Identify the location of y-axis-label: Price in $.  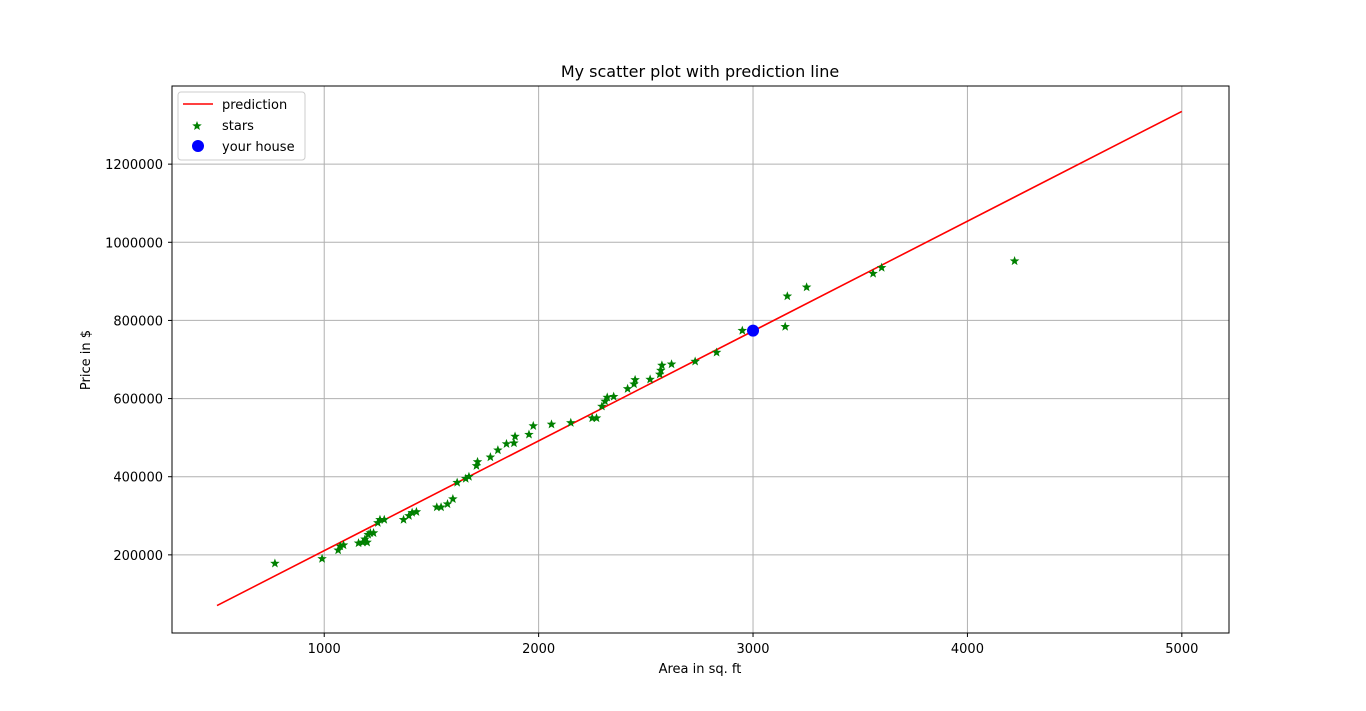
(86, 360).